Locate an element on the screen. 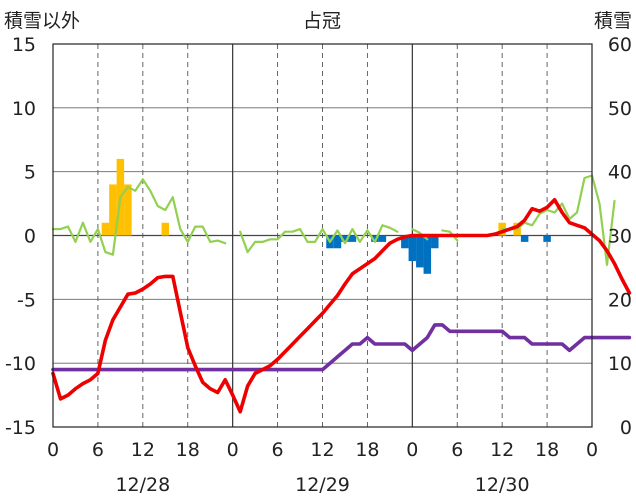 This screenshot has width=636, height=501. y-right-tick-label: 60 is located at coordinates (620, 45).